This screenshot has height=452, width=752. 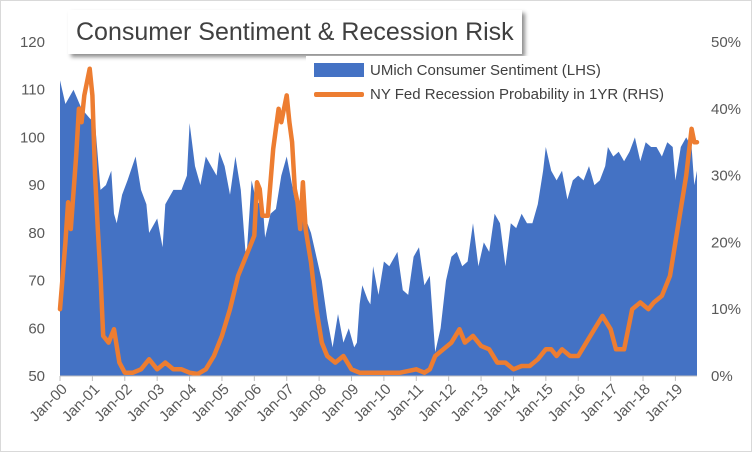 What do you see at coordinates (726, 109) in the screenshot?
I see `right-tick-label: 40%` at bounding box center [726, 109].